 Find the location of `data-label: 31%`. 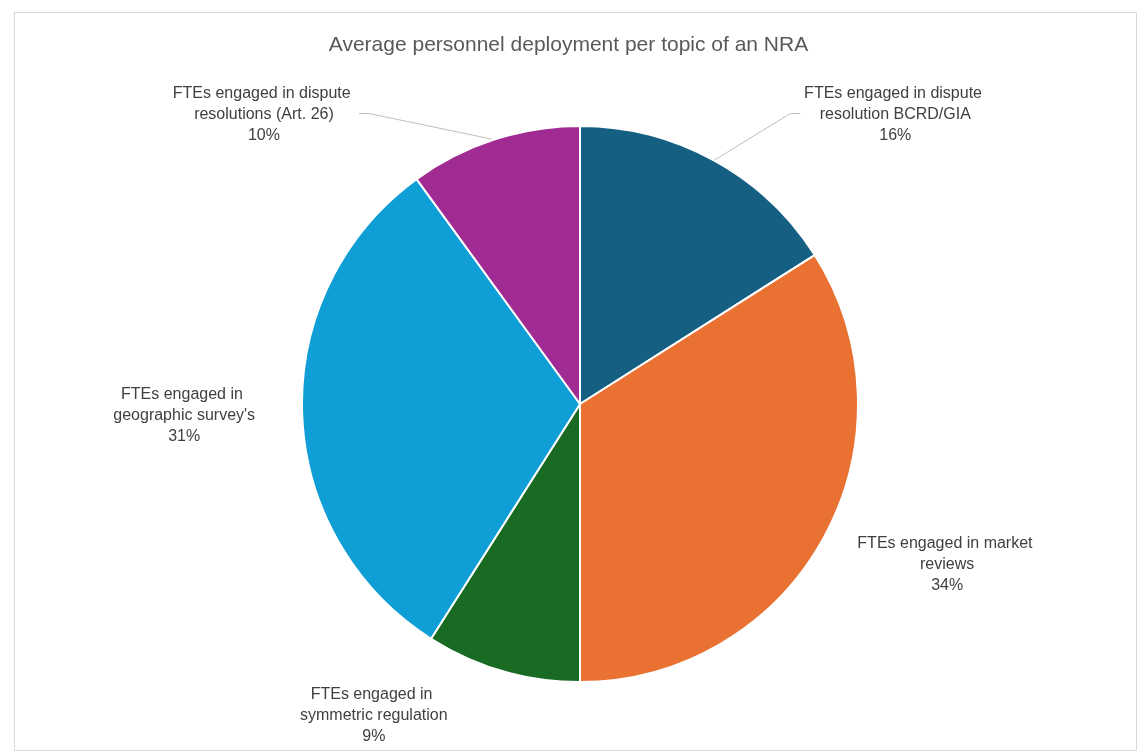

data-label: 31% is located at coordinates (184, 435).